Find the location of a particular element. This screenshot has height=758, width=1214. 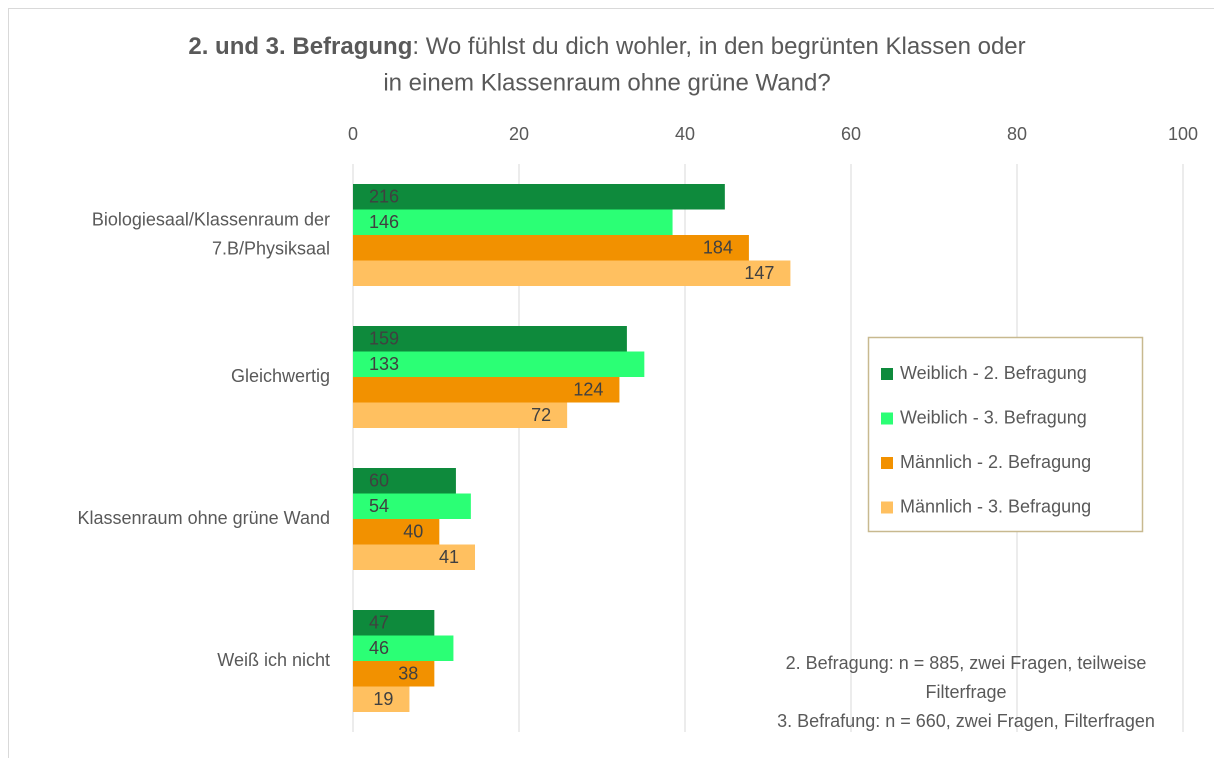

data-label: 124 is located at coordinates (588, 390).